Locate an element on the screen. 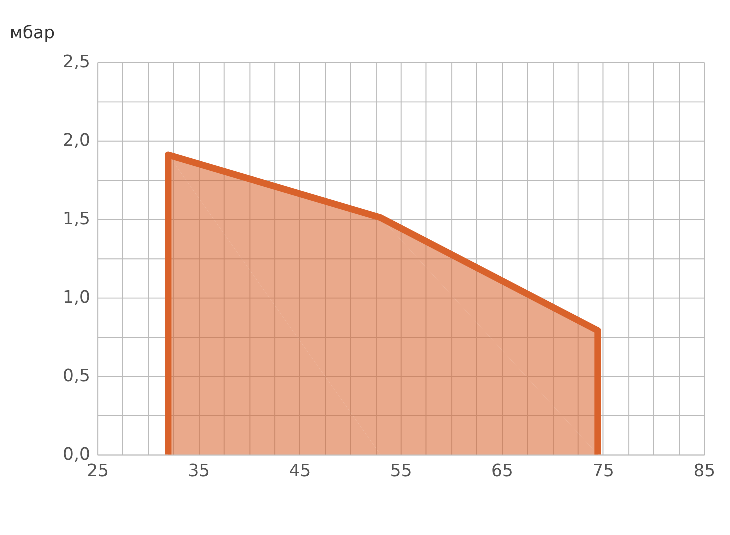 This screenshot has height=535, width=730. x-tick-label: 45 is located at coordinates (300, 471).